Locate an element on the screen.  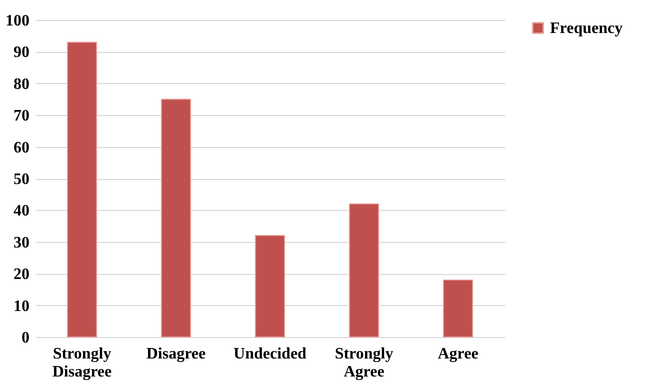
y-tick-label: 60 is located at coordinates (22, 147).